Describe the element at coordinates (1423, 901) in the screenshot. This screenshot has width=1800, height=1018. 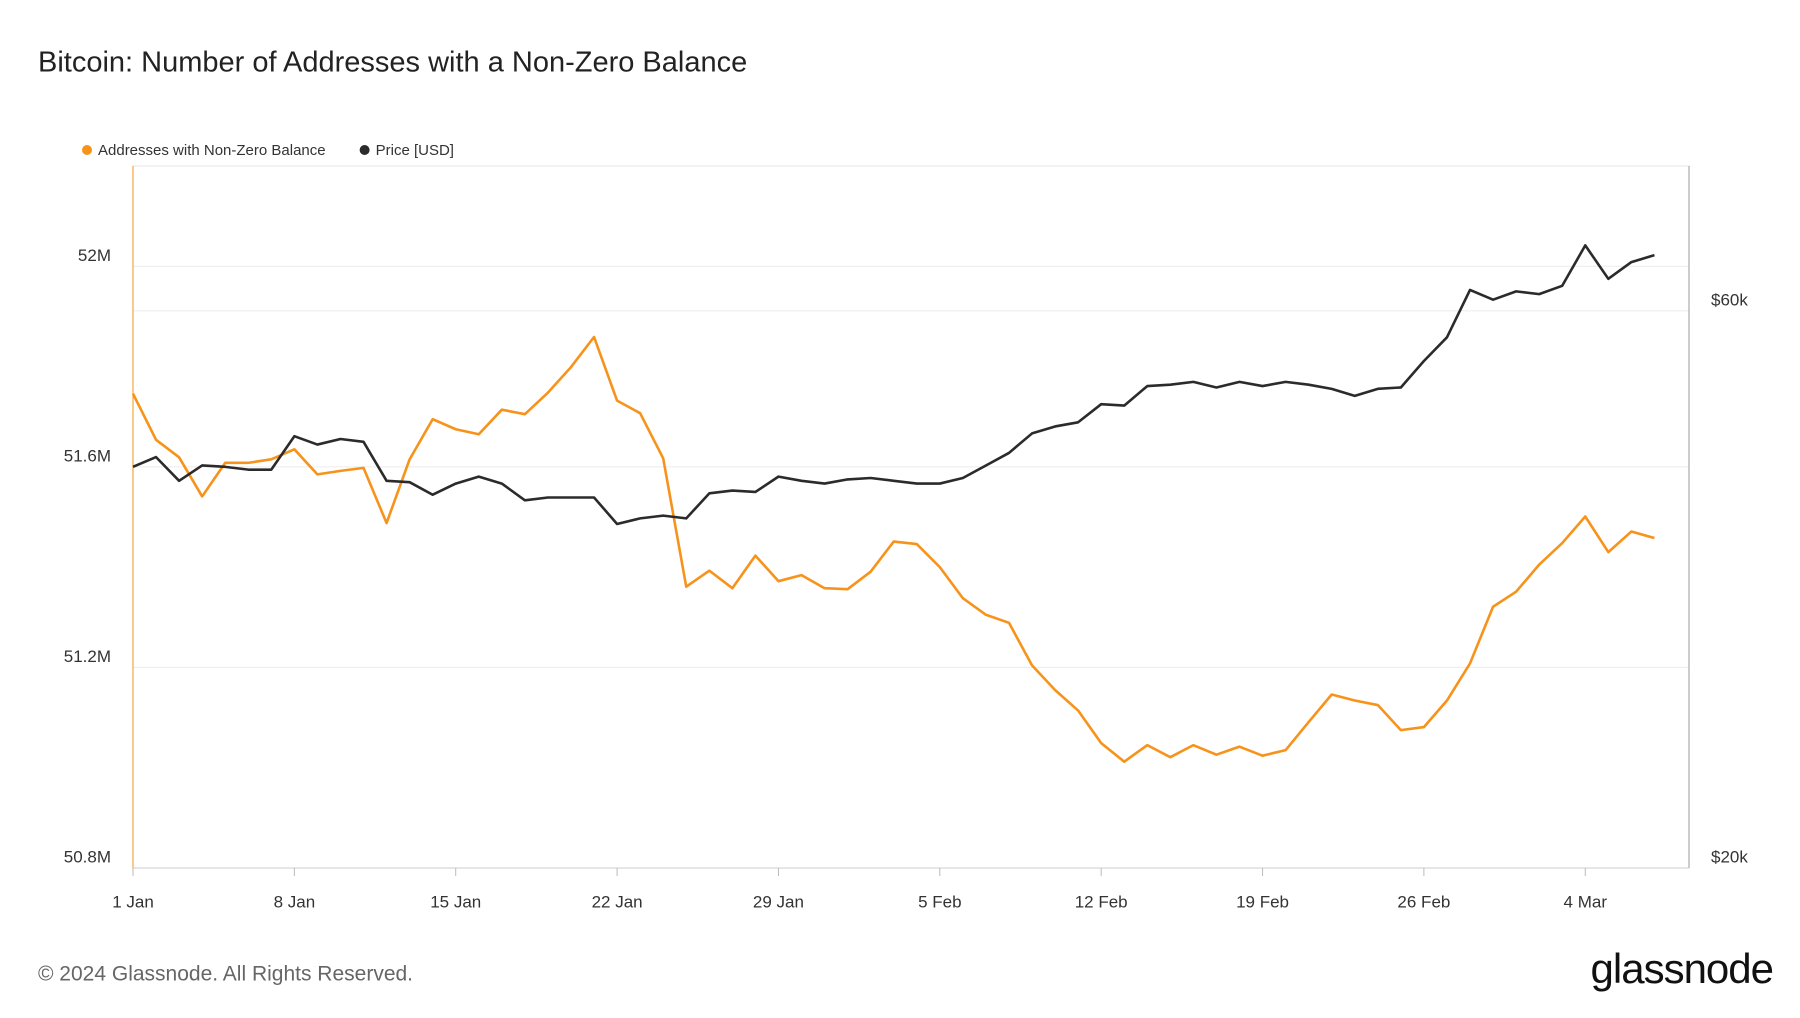
I see `x-tick-label: 26 Feb` at that location.